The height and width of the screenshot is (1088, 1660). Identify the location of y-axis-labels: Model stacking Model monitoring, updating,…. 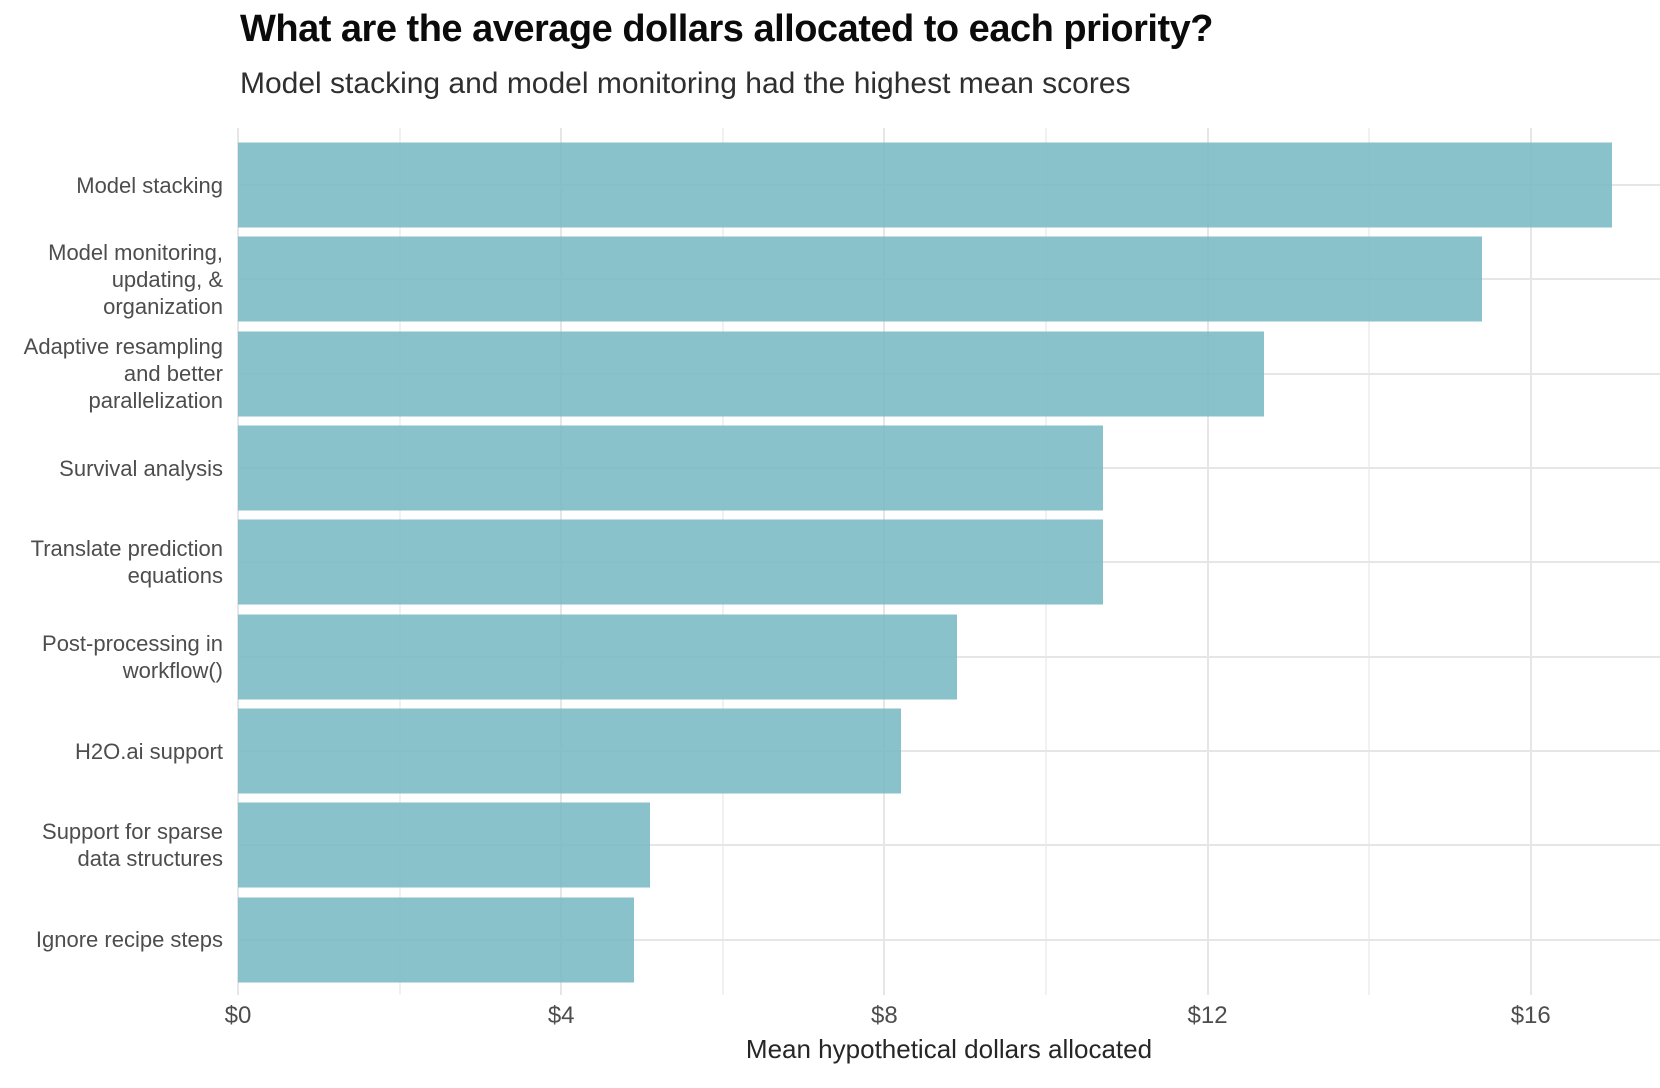
(111, 562).